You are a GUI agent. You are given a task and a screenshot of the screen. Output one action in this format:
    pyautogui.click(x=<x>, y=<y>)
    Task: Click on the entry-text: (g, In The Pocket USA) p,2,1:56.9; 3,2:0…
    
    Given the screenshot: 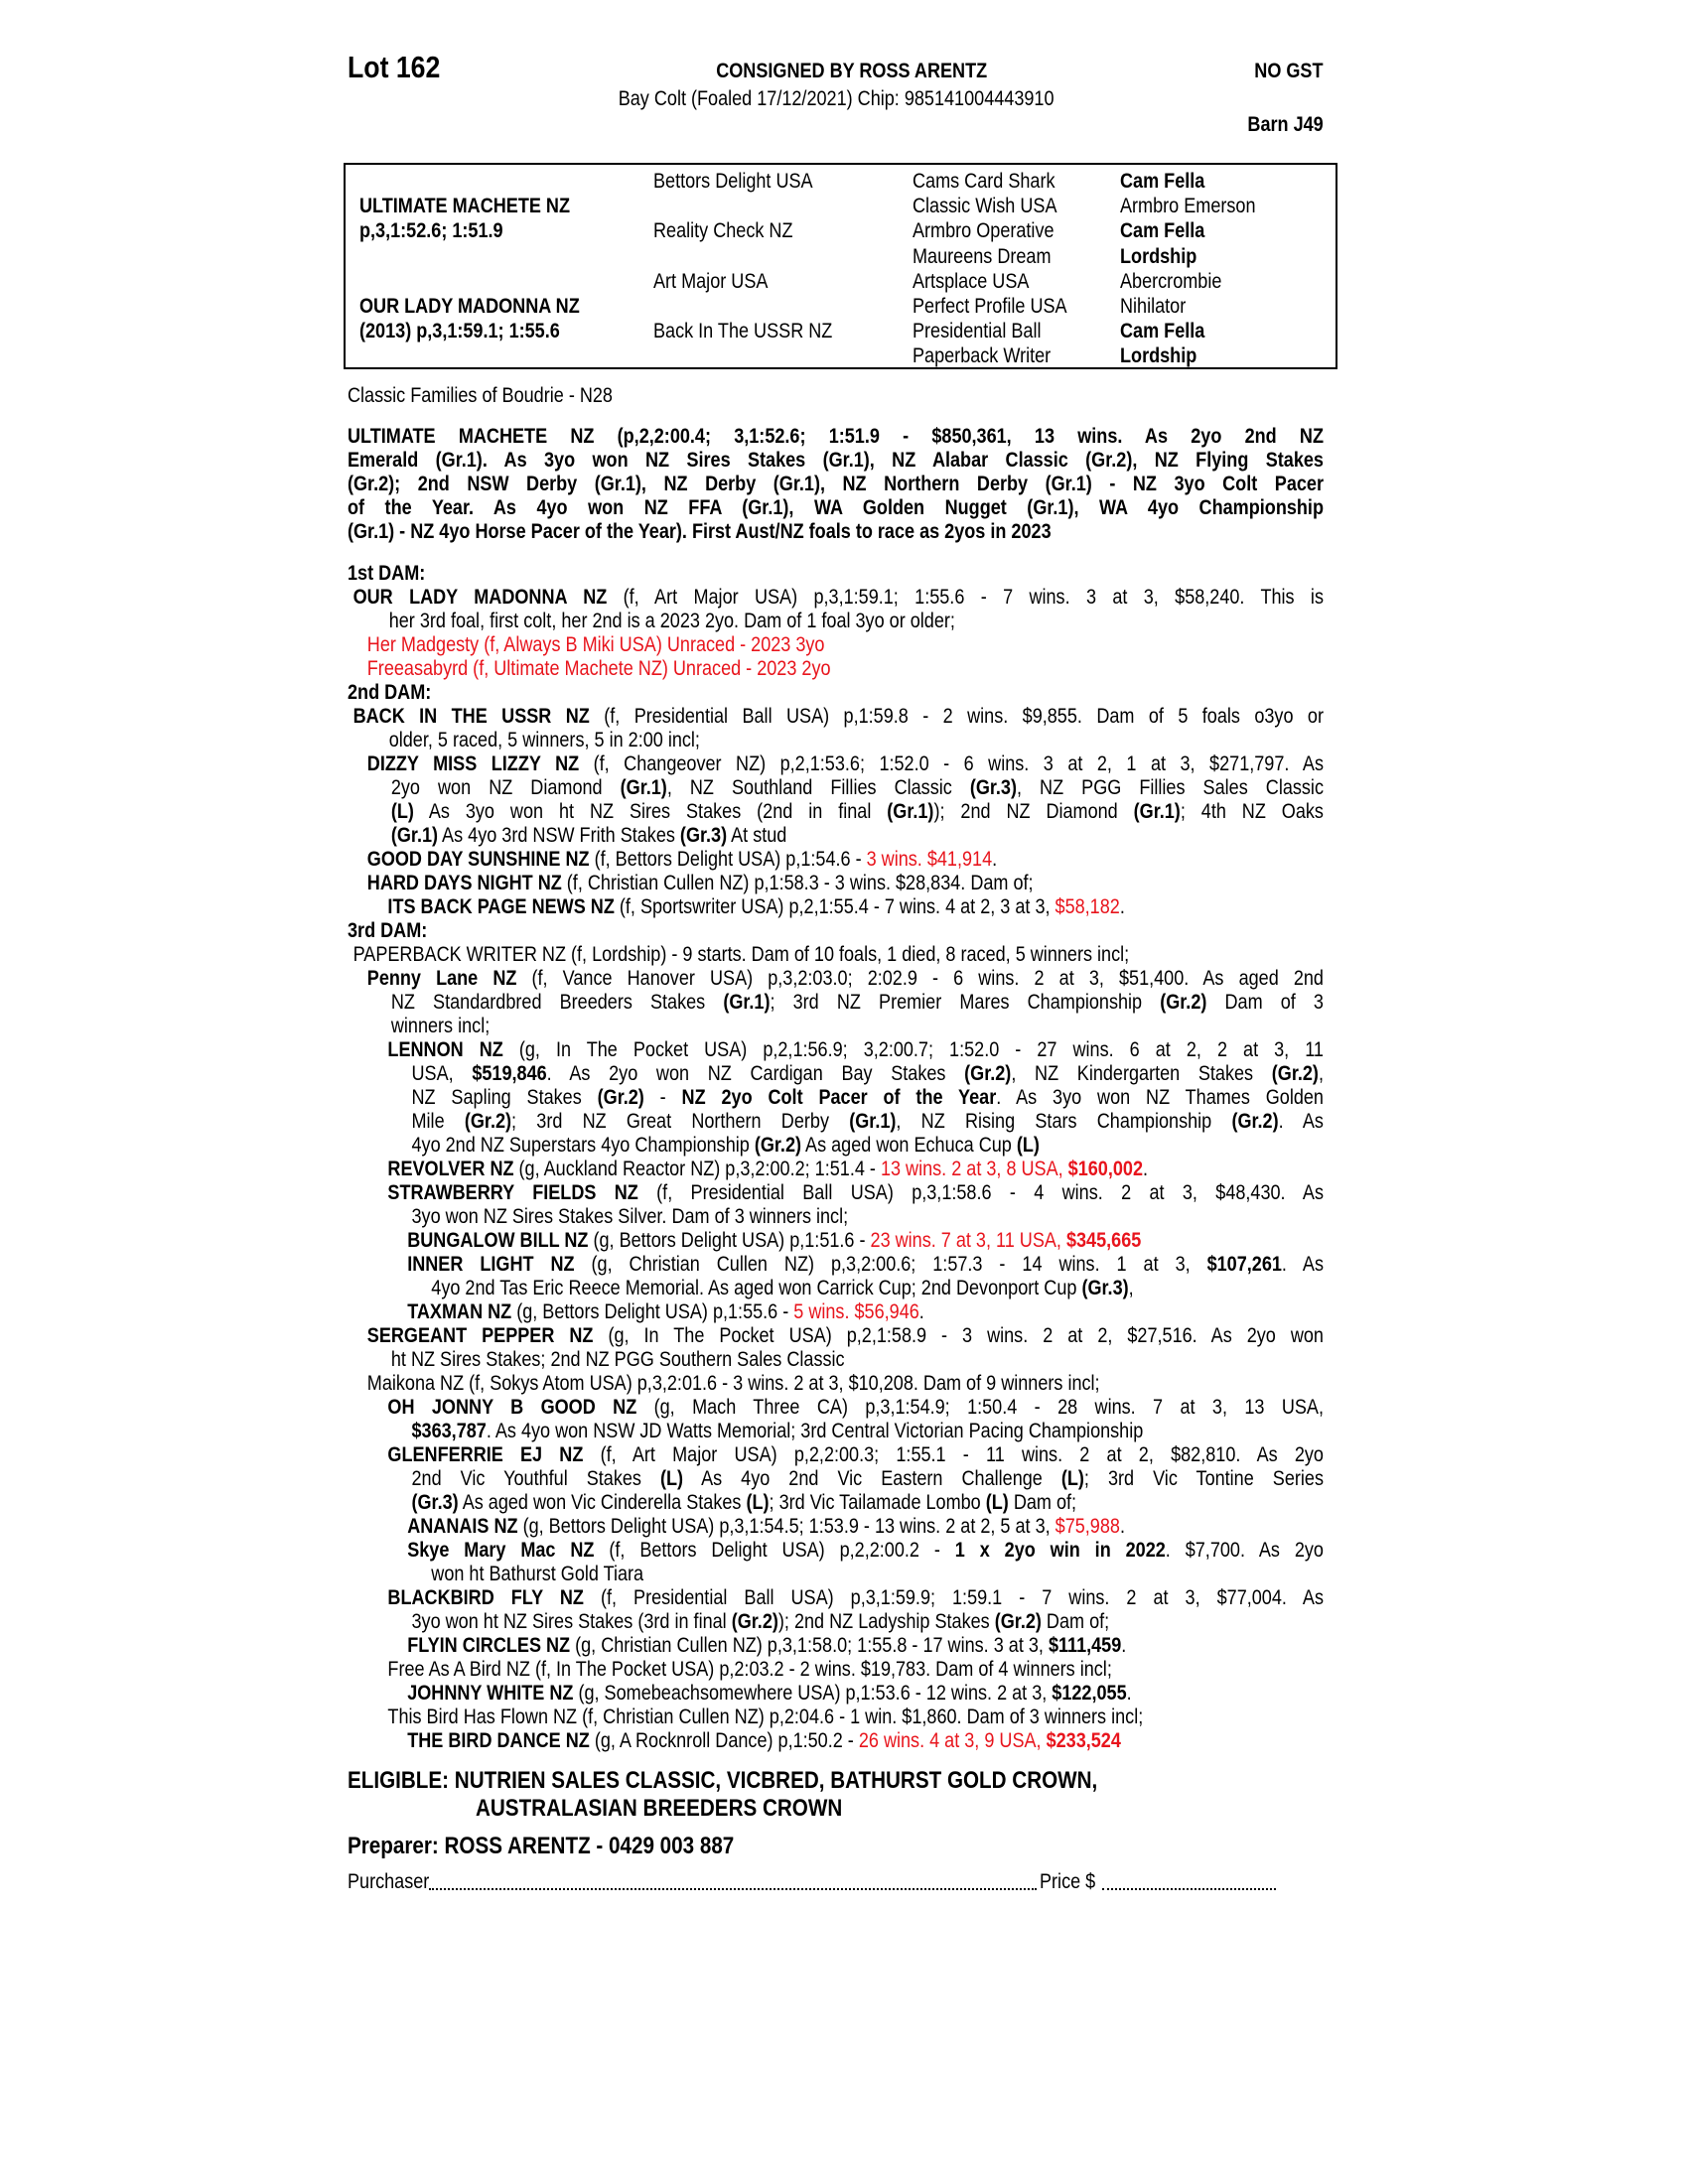 What is the action you would take?
    pyautogui.click(x=913, y=1049)
    